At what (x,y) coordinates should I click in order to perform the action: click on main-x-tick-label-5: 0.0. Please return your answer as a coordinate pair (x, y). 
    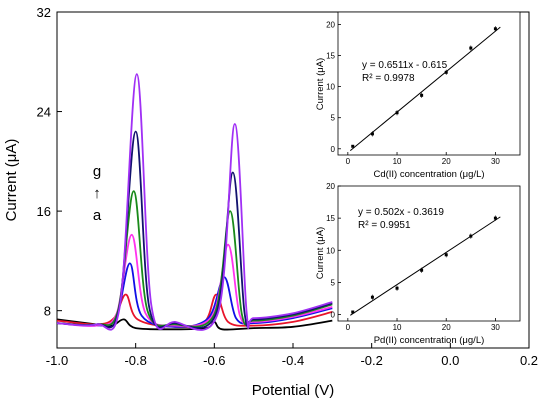
    Looking at the image, I should click on (450, 360).